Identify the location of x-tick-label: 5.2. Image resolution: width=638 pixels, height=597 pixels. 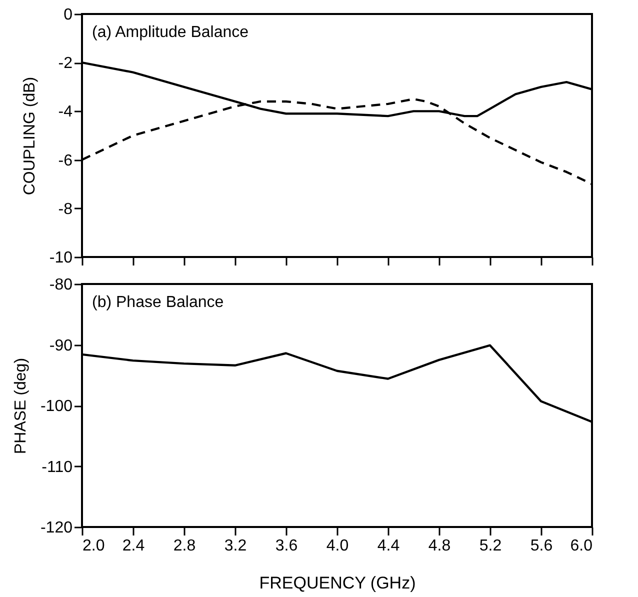
(490, 546).